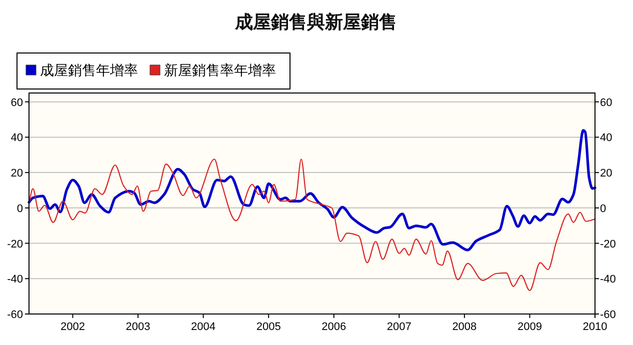  What do you see at coordinates (138, 327) in the screenshot?
I see `x-tick-label: 2003` at bounding box center [138, 327].